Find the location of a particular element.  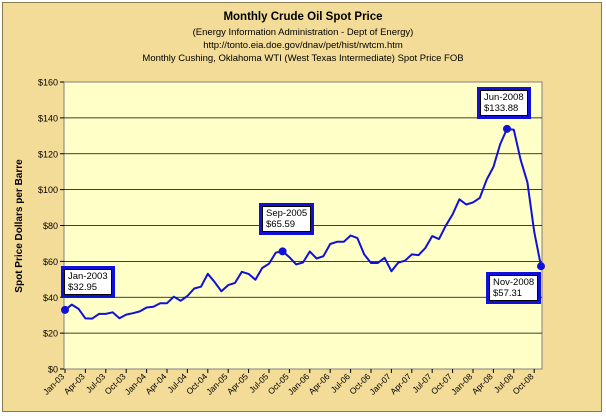

annotation-nov-2008: Nov-2008 $57.31 is located at coordinates (513, 288).